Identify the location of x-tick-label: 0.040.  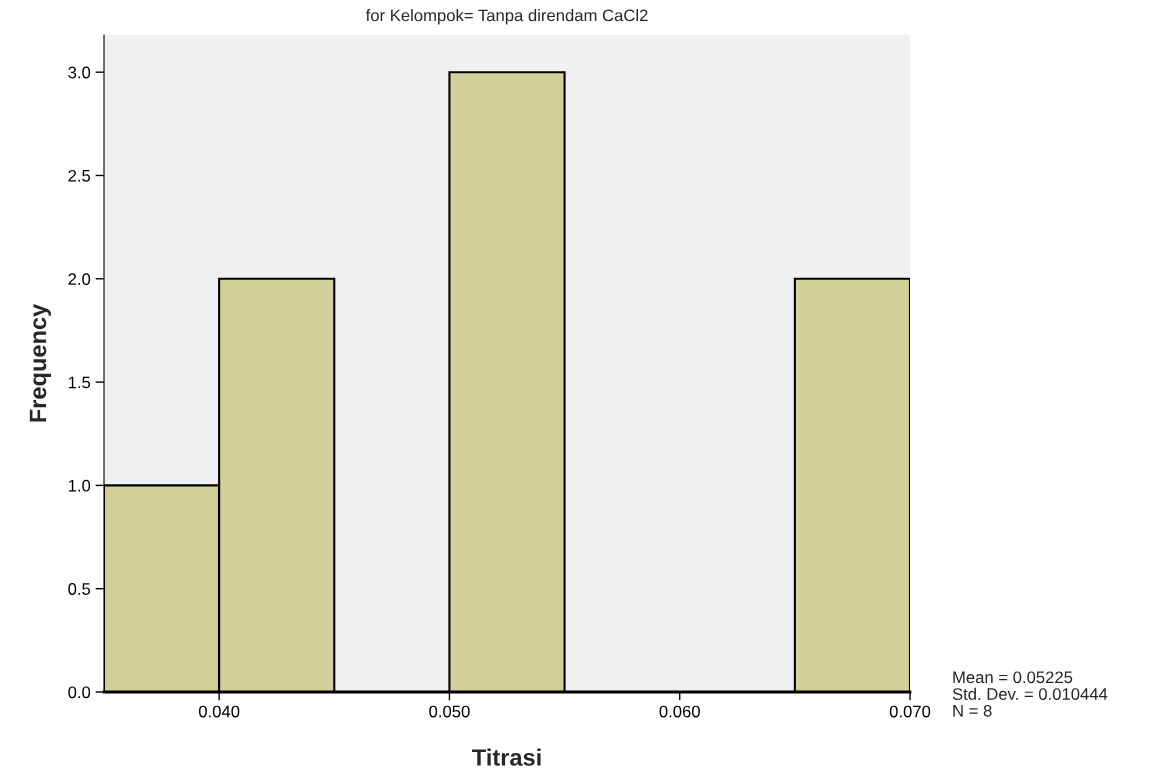
(219, 711).